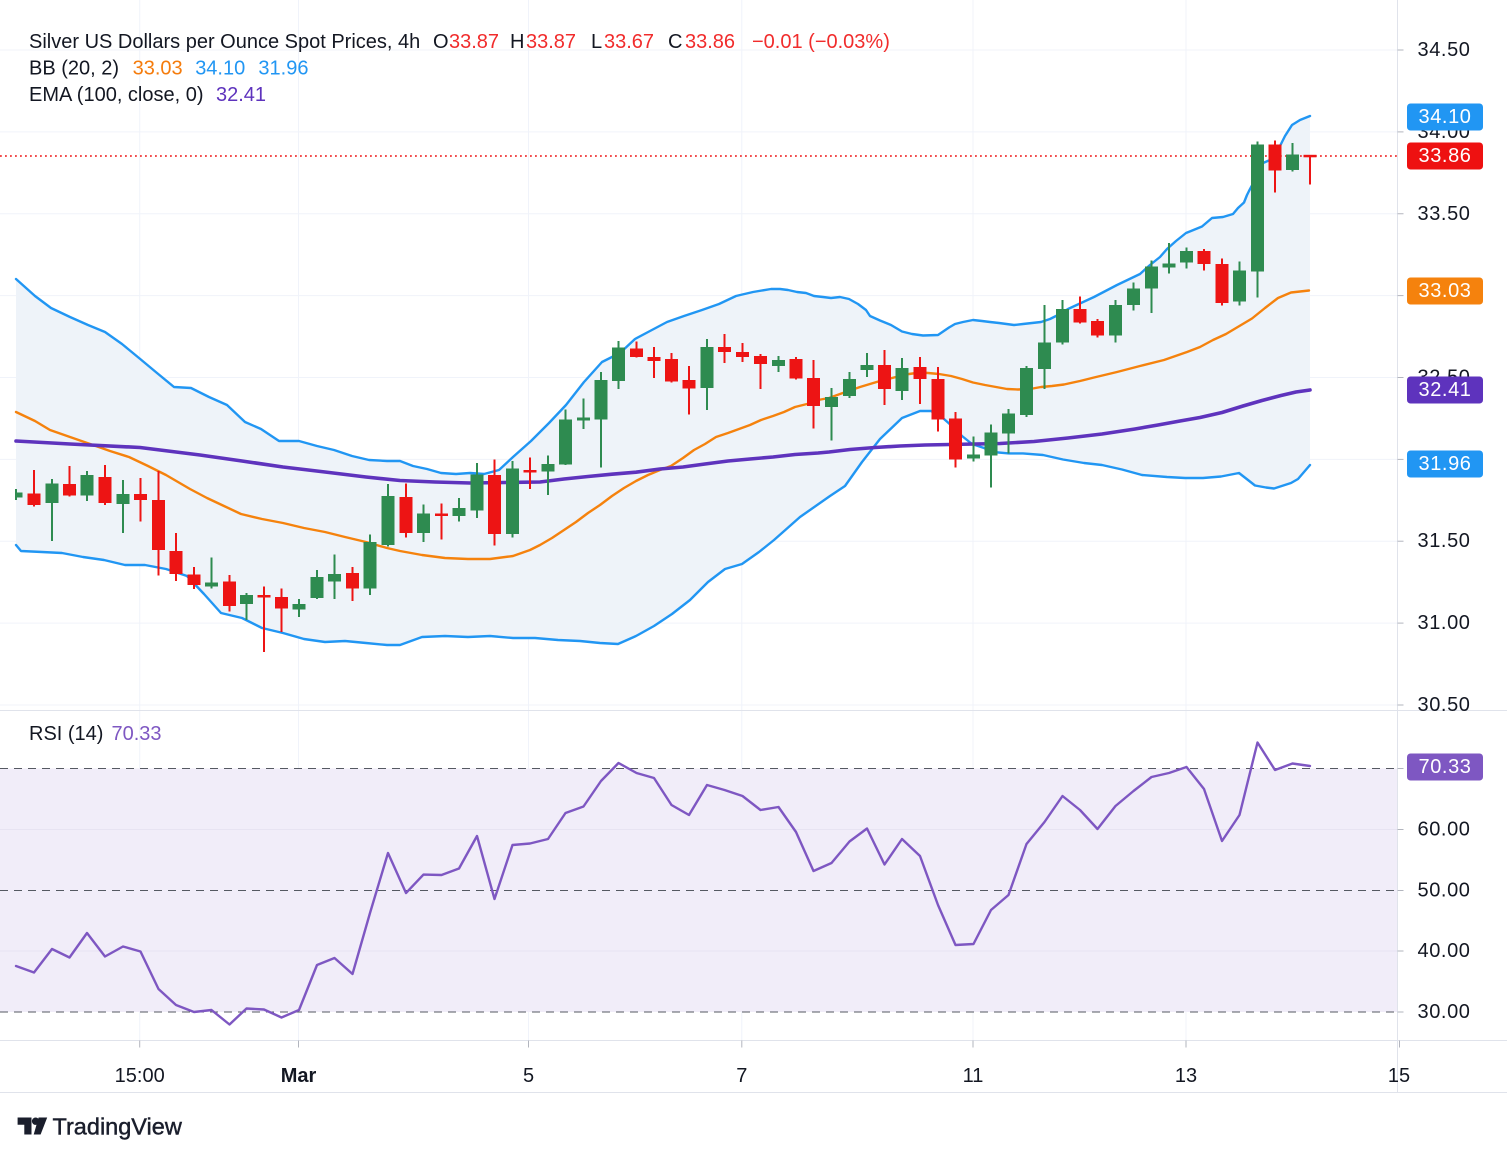 The image size is (1507, 1159). I want to click on svg-text: H, so click(517, 42).